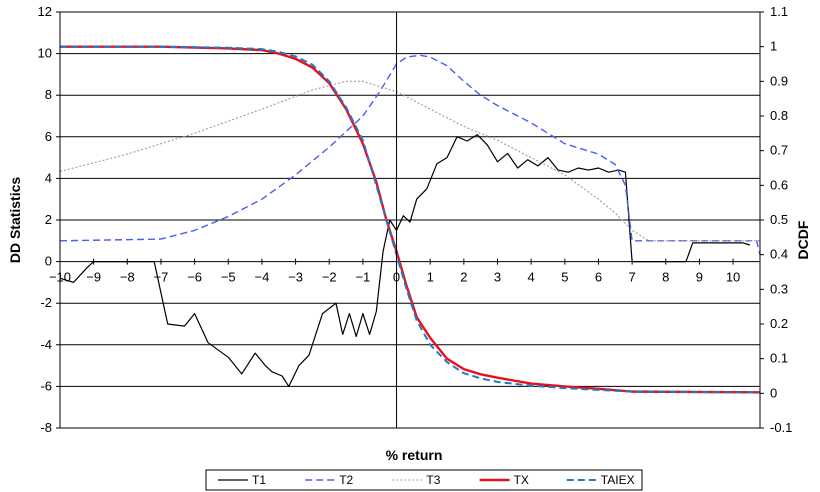 The width and height of the screenshot is (820, 492). Describe the element at coordinates (598, 277) in the screenshot. I see `x-tick-label: 6` at that location.